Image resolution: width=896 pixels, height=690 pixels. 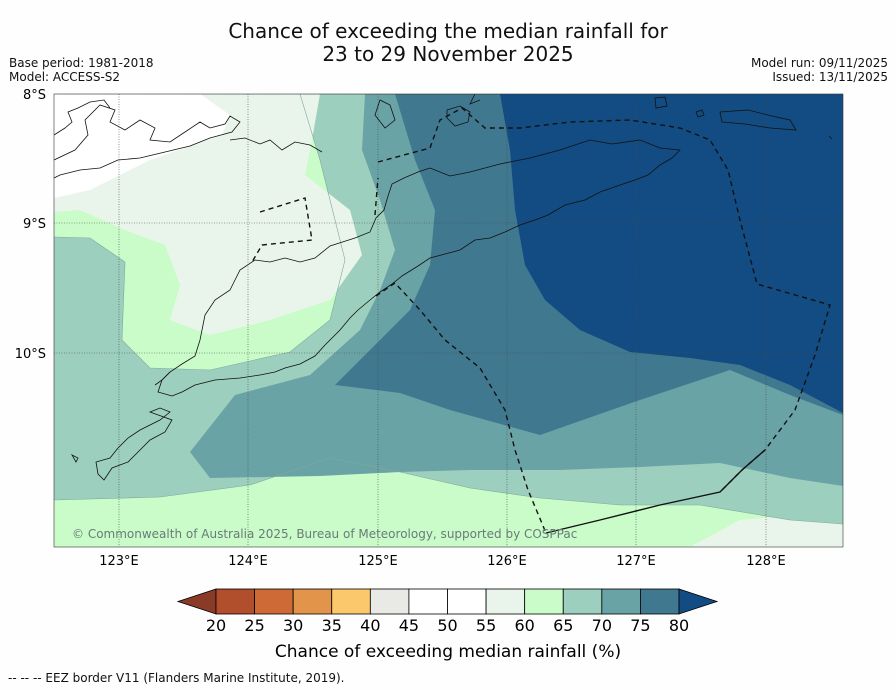 I want to click on zone-55-60-southeast, so click(x=766, y=531).